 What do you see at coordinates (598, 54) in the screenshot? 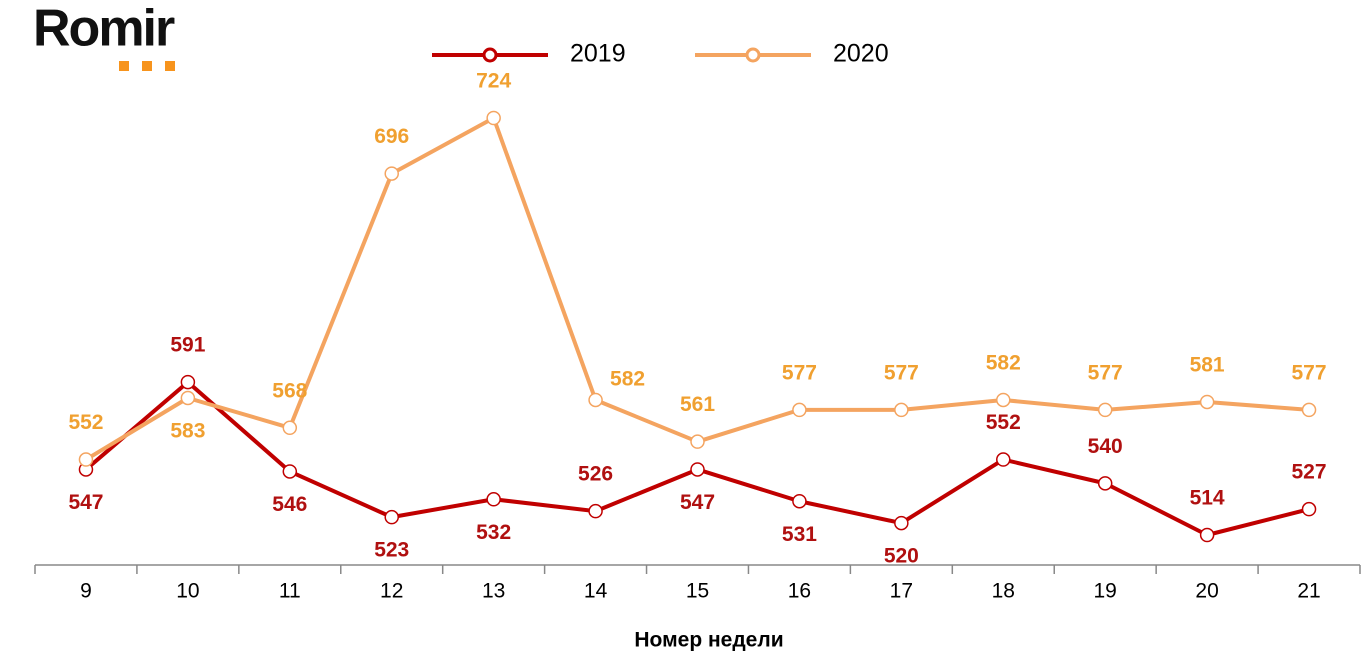
I see `legend-label: 2019` at bounding box center [598, 54].